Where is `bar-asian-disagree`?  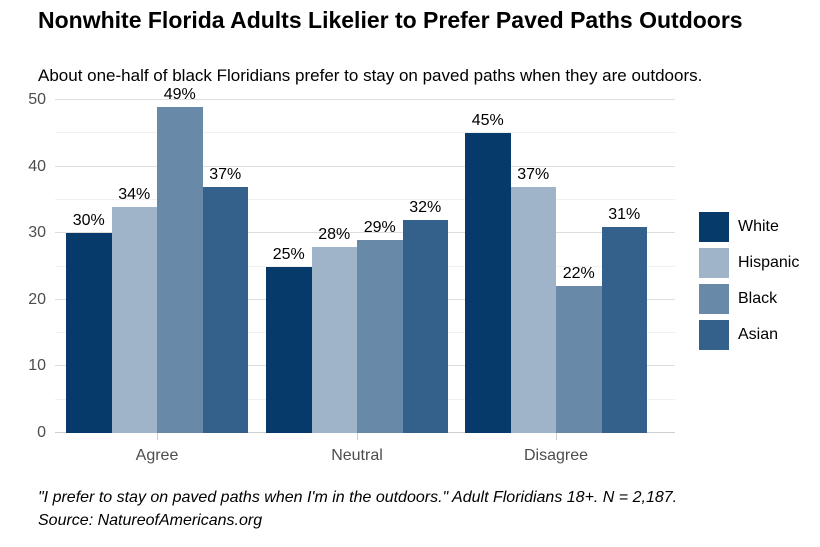 bar-asian-disagree is located at coordinates (624, 329).